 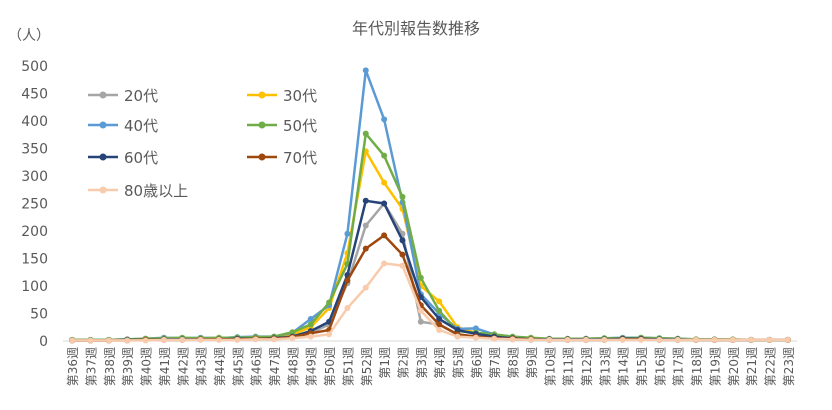 What do you see at coordinates (330, 366) in the screenshot?
I see `x-tick-label: 第50週` at bounding box center [330, 366].